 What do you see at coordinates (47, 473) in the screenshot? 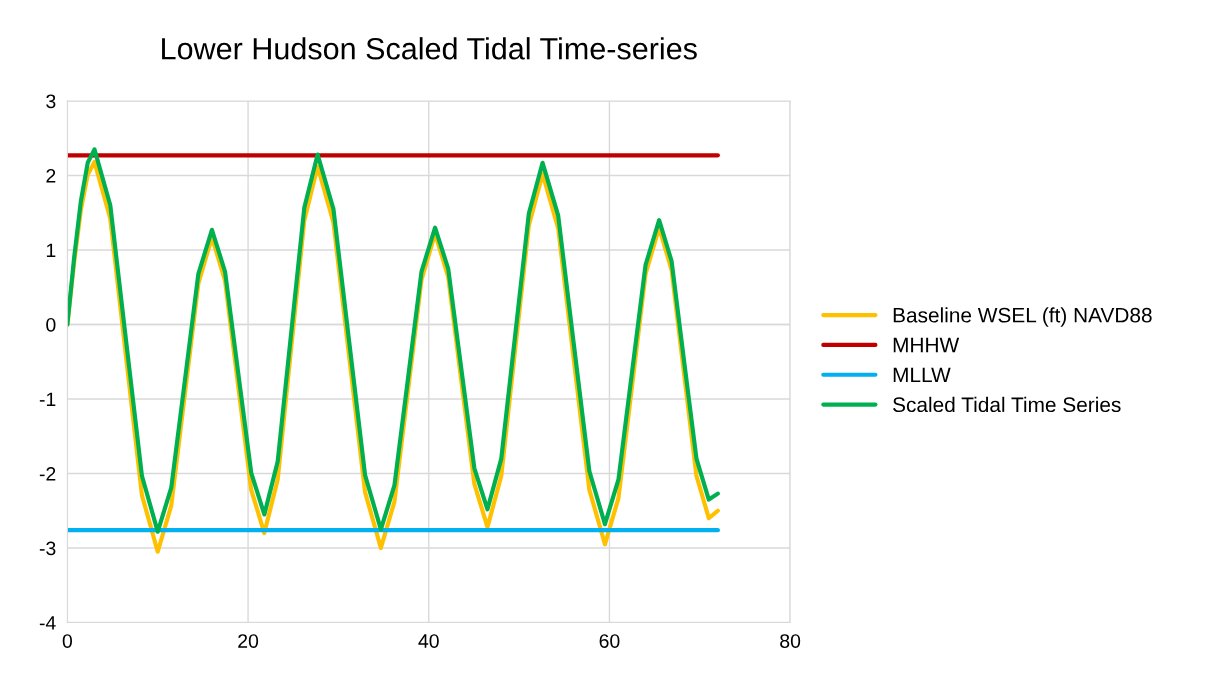
I see `y-tick-label: -2` at bounding box center [47, 473].